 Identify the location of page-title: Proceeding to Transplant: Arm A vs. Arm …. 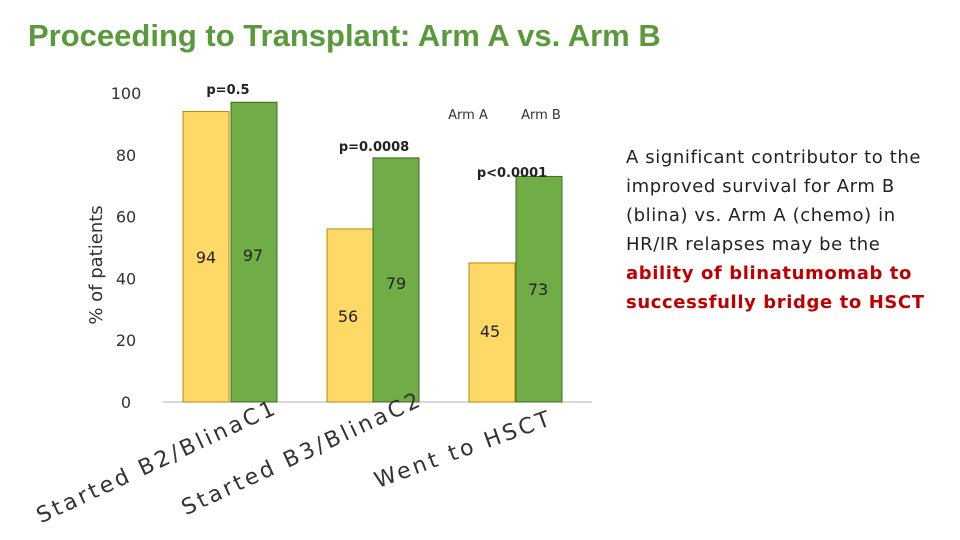
(344, 35).